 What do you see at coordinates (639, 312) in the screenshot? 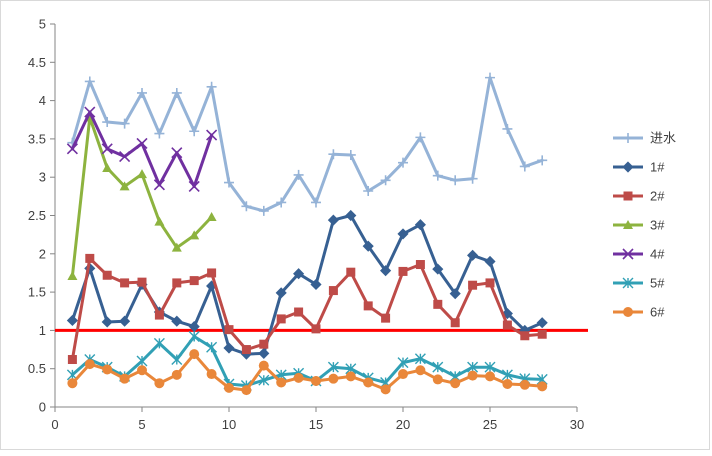
I see `legend-entry-7: 6#` at bounding box center [639, 312].